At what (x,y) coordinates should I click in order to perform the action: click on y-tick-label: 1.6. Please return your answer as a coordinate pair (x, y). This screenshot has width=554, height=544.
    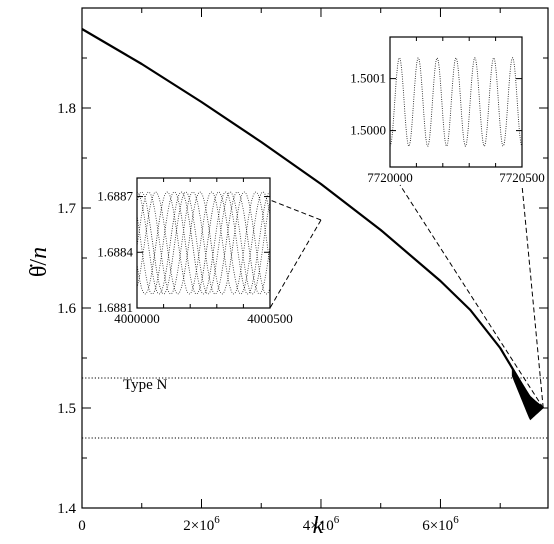
    Looking at the image, I should click on (66, 309).